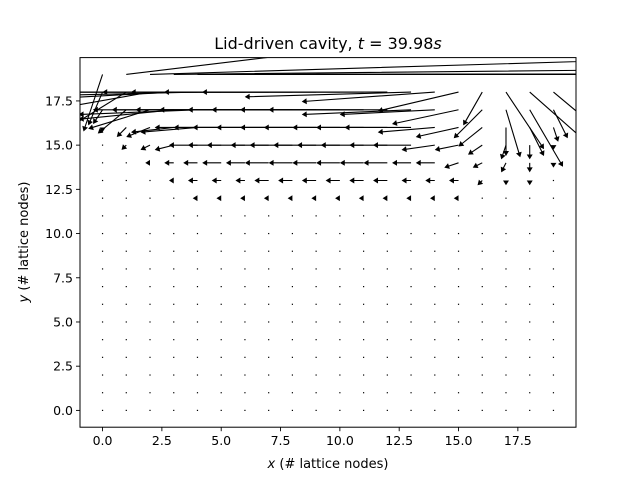 The image size is (640, 480). What do you see at coordinates (59, 100) in the screenshot?
I see `y-tick-label: 17.5` at bounding box center [59, 100].